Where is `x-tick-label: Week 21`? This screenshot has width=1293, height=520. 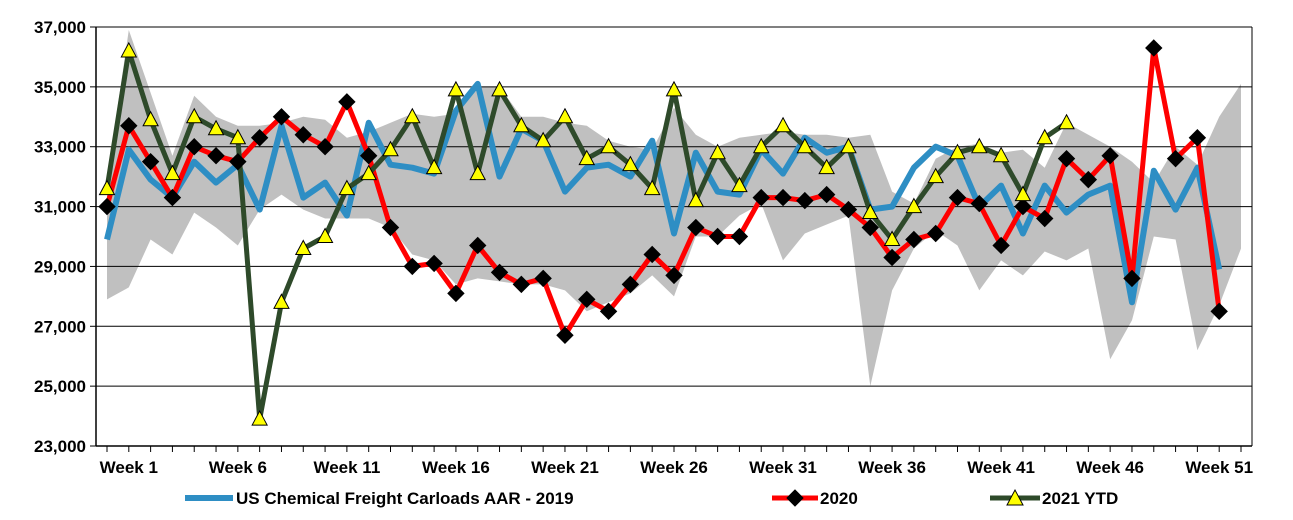 x-tick-label: Week 21 is located at coordinates (565, 467).